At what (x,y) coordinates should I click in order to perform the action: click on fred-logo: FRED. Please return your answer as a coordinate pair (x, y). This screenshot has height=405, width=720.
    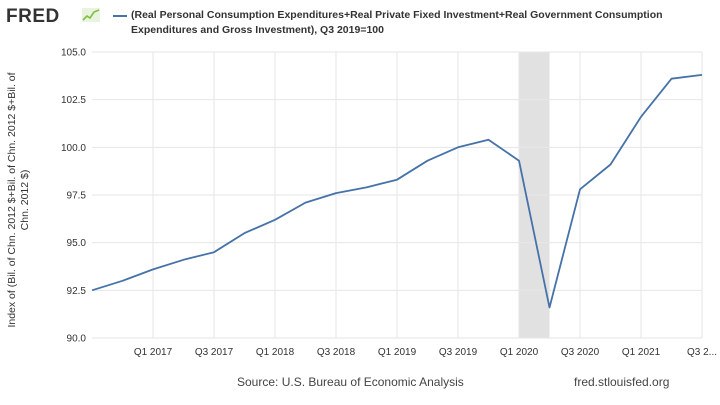
    Looking at the image, I should click on (33, 16).